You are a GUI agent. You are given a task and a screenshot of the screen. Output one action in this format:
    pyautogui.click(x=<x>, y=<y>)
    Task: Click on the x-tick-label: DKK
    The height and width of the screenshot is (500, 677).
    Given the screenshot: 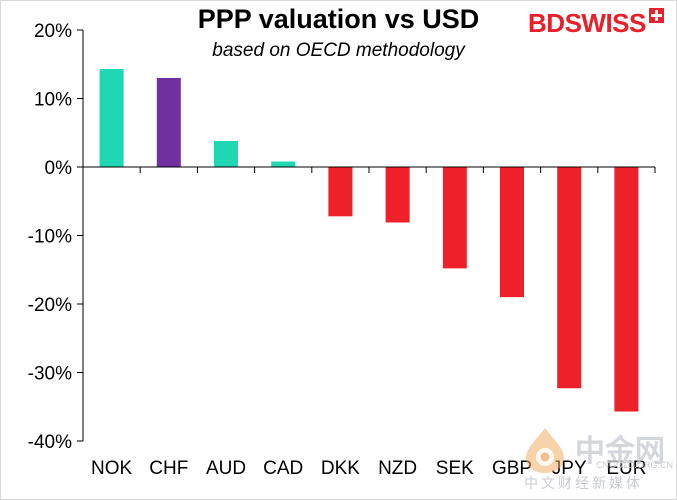 What is the action you would take?
    pyautogui.click(x=340, y=468)
    